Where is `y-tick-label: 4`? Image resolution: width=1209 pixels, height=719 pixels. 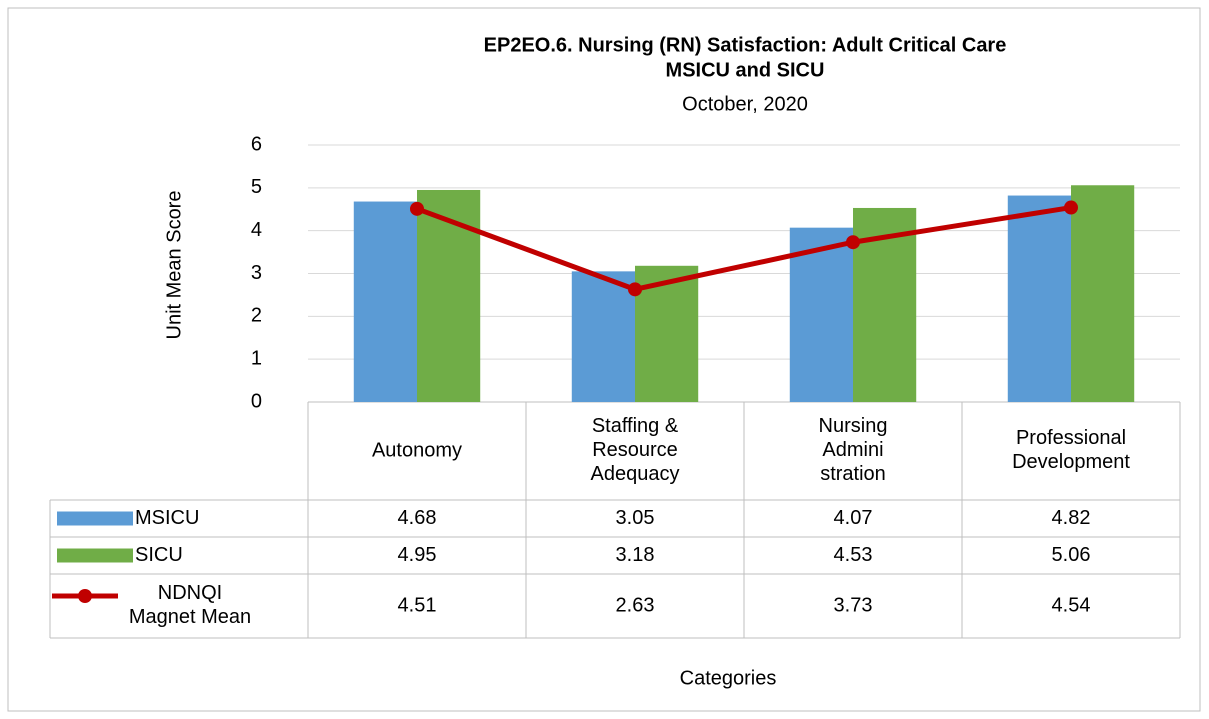
y-tick-label: 4 is located at coordinates (256, 230).